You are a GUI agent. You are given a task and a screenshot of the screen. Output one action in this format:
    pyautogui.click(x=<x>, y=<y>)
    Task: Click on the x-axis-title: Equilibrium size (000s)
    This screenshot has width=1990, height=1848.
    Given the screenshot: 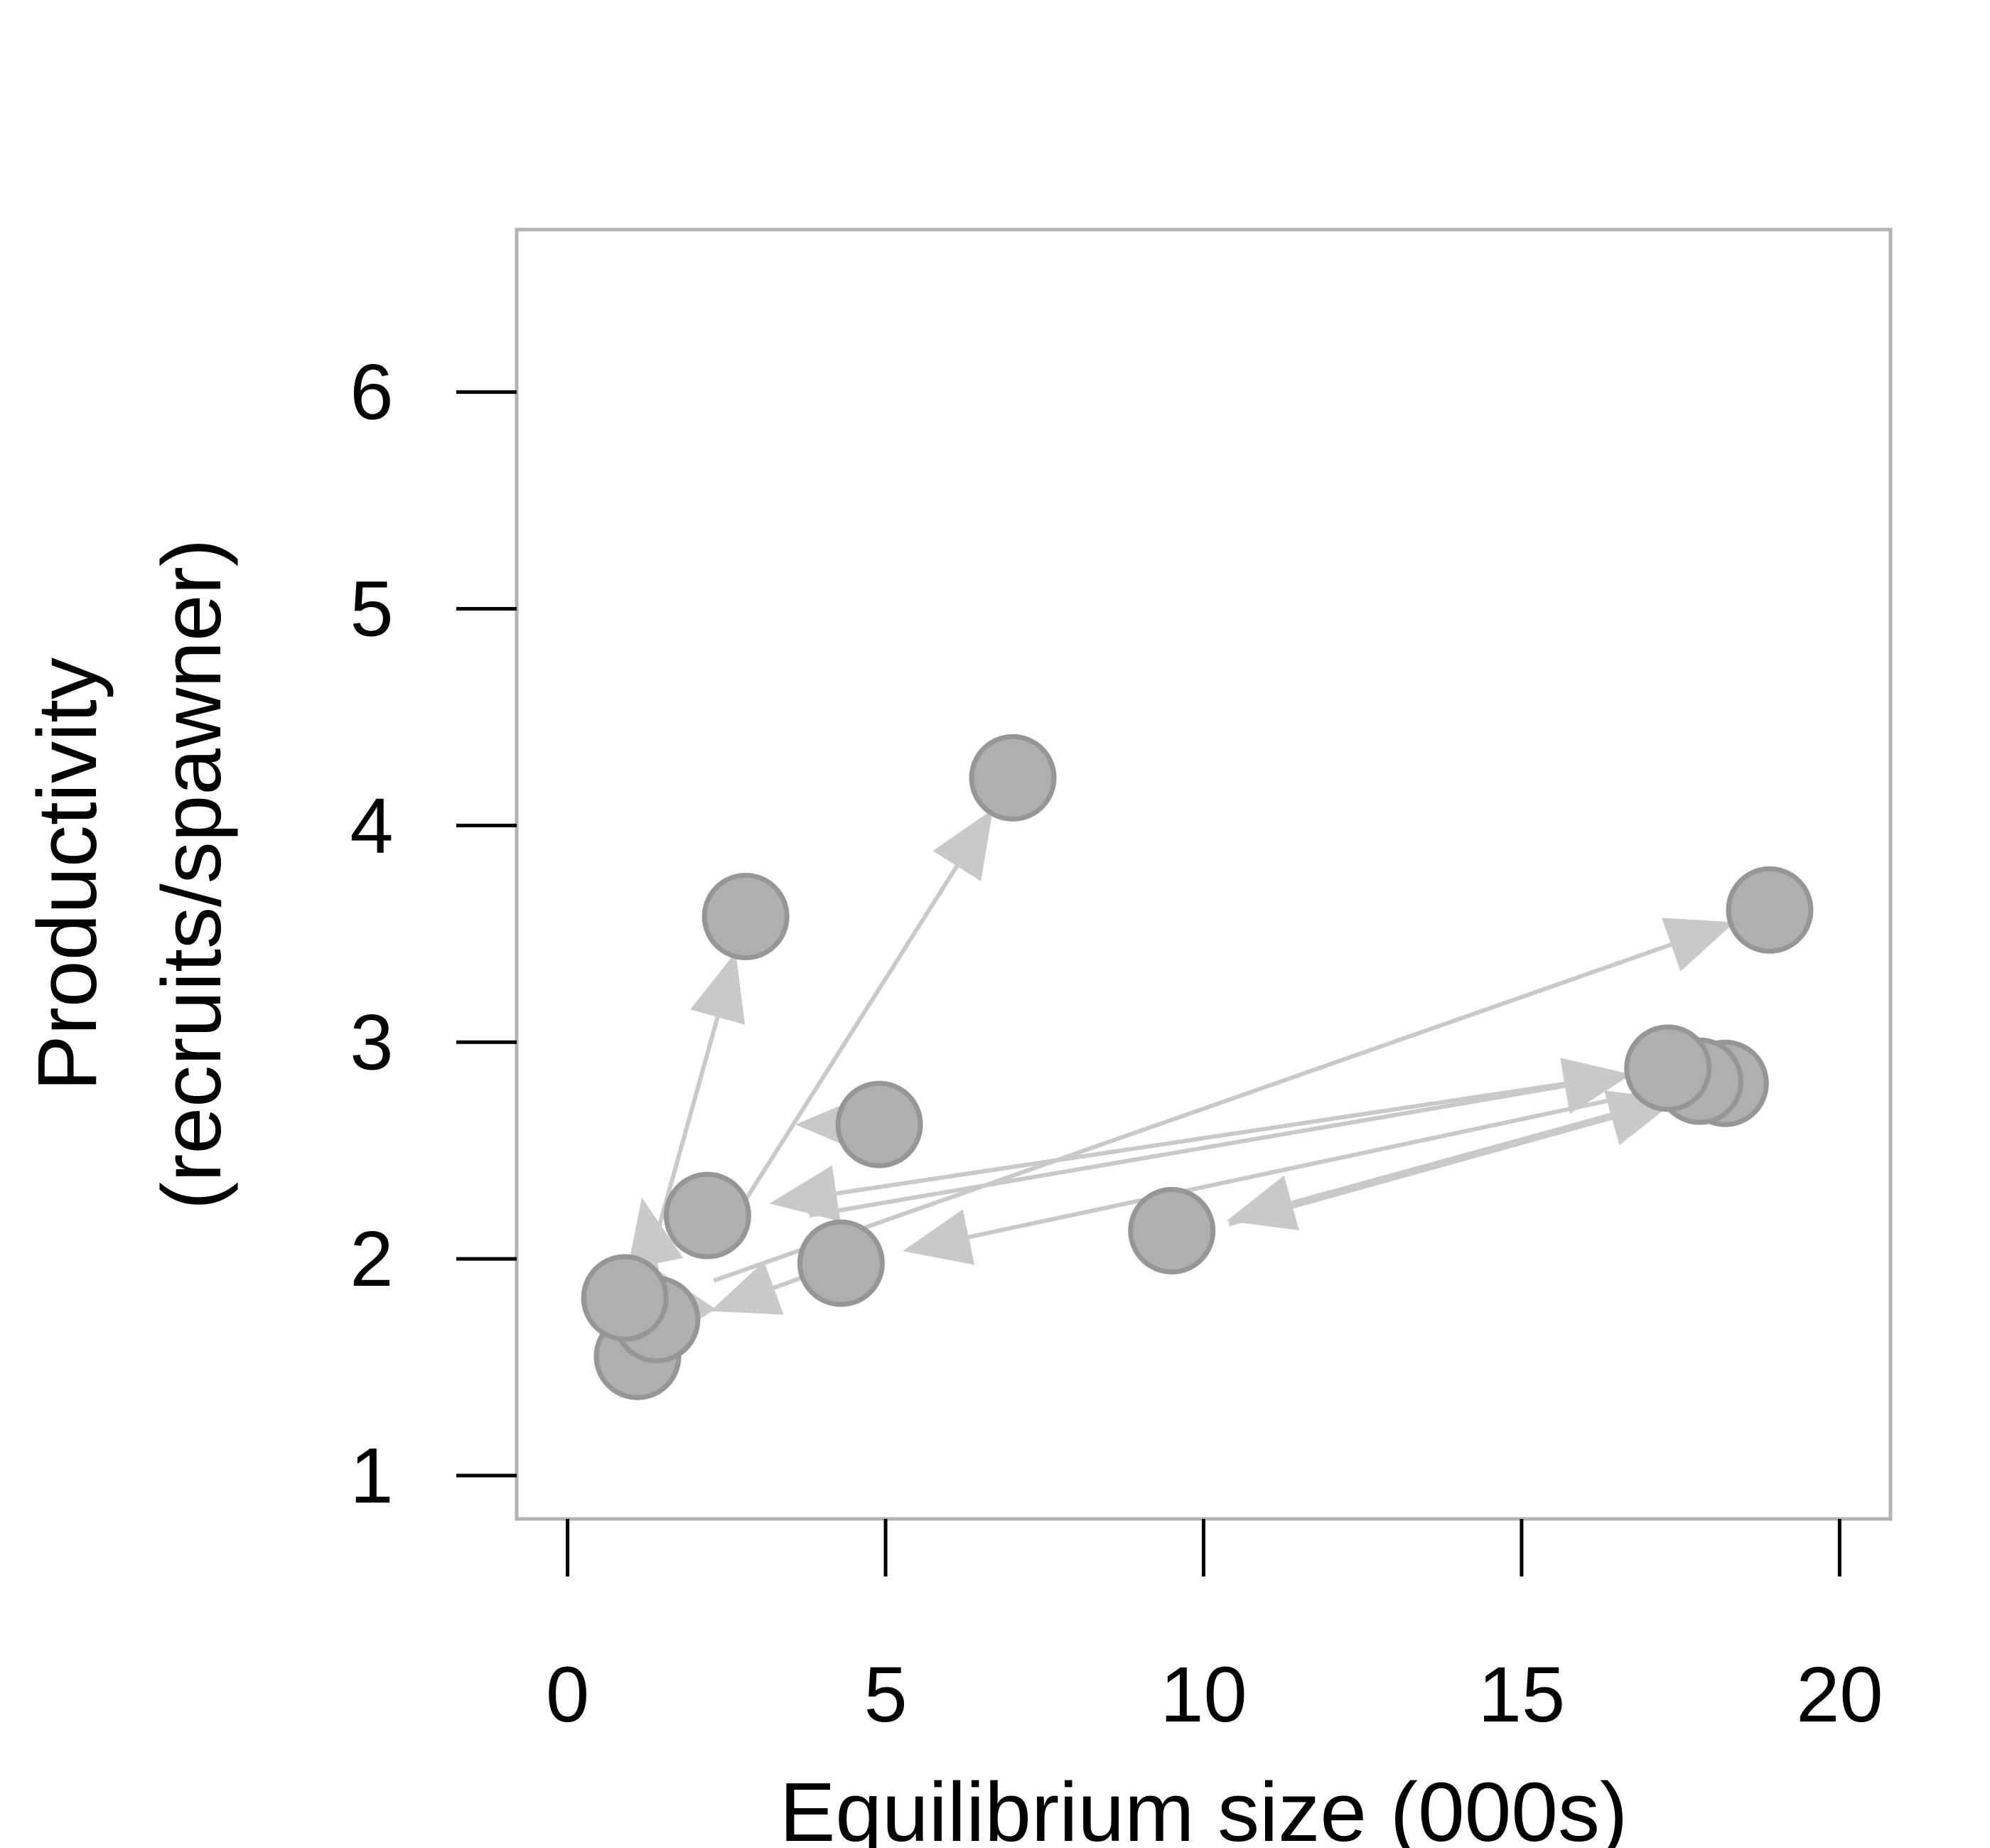 What is the action you would take?
    pyautogui.click(x=1204, y=1807)
    